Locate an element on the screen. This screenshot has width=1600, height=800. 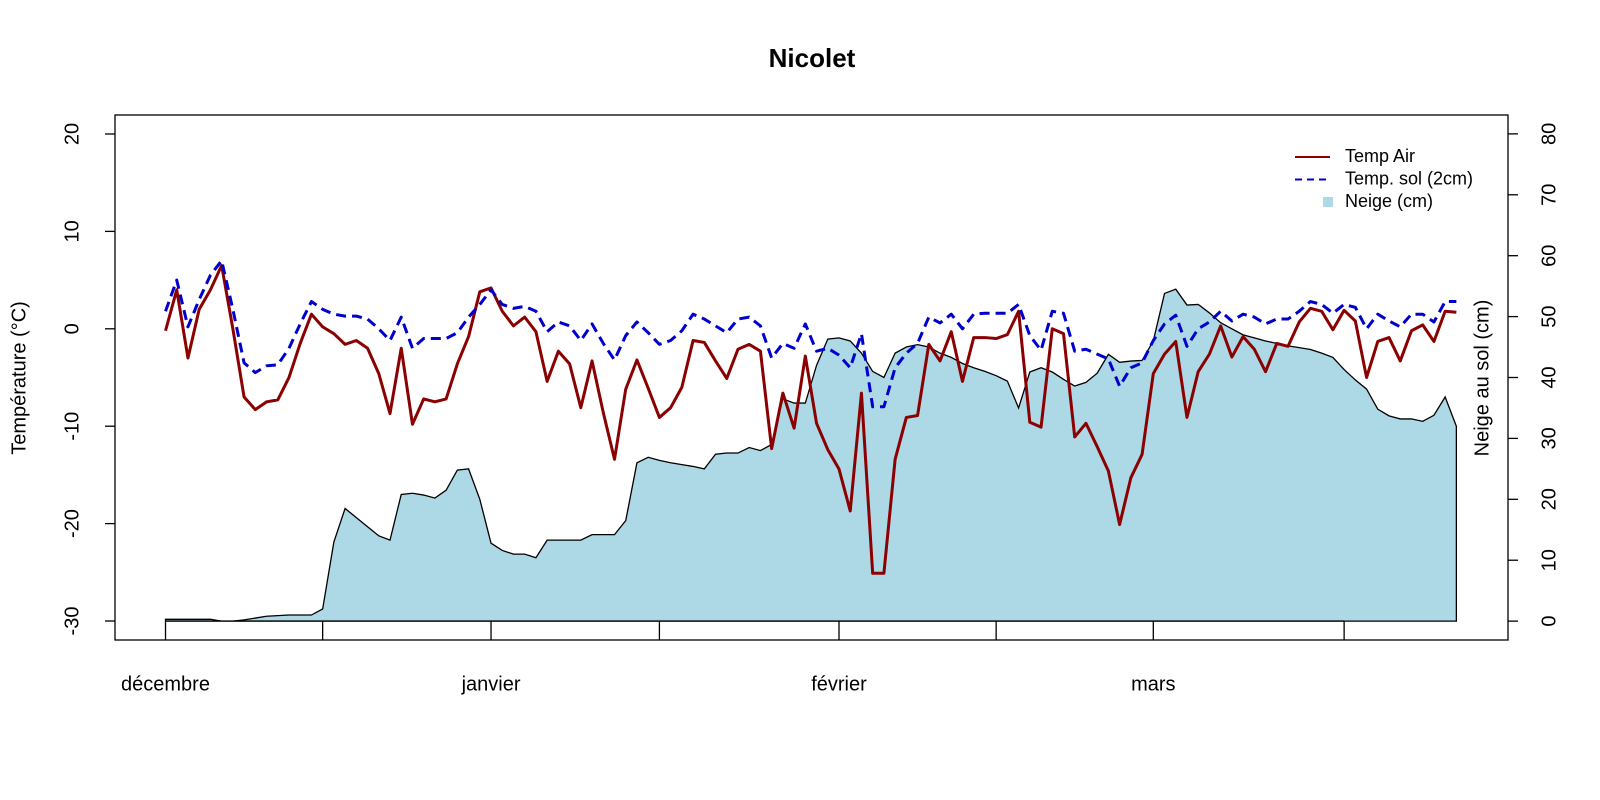
x-tick-label: janvier is located at coordinates (491, 684).